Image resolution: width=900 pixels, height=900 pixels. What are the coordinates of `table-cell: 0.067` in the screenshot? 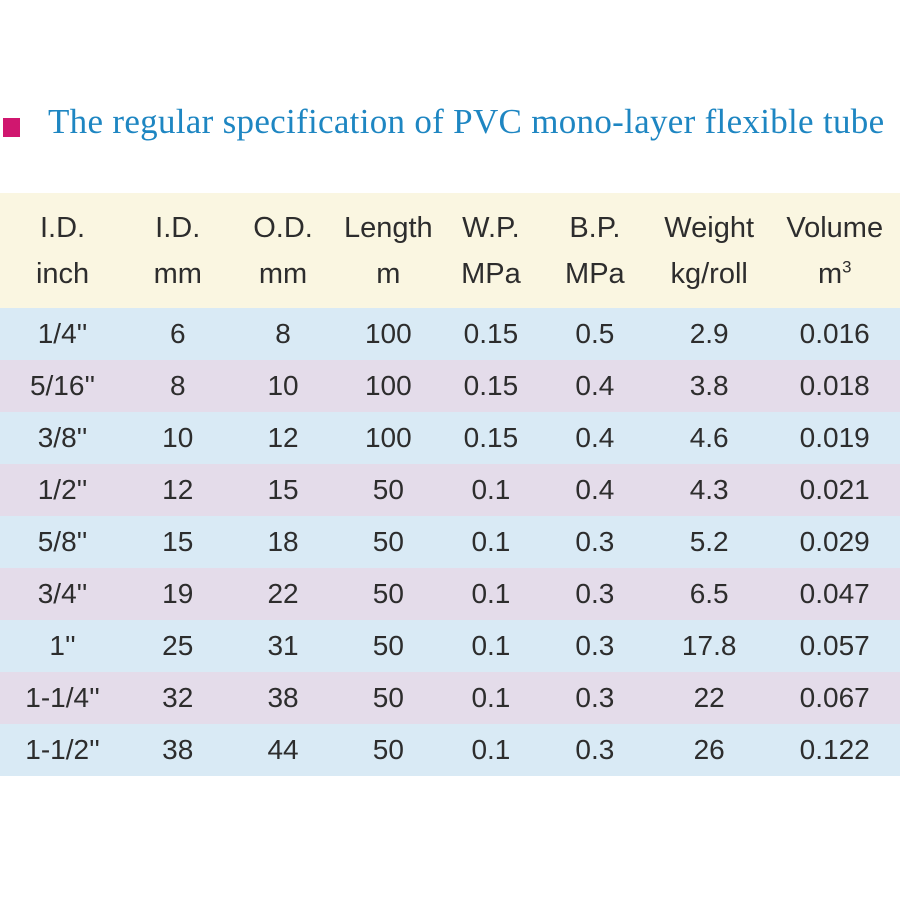 It's located at (834, 697).